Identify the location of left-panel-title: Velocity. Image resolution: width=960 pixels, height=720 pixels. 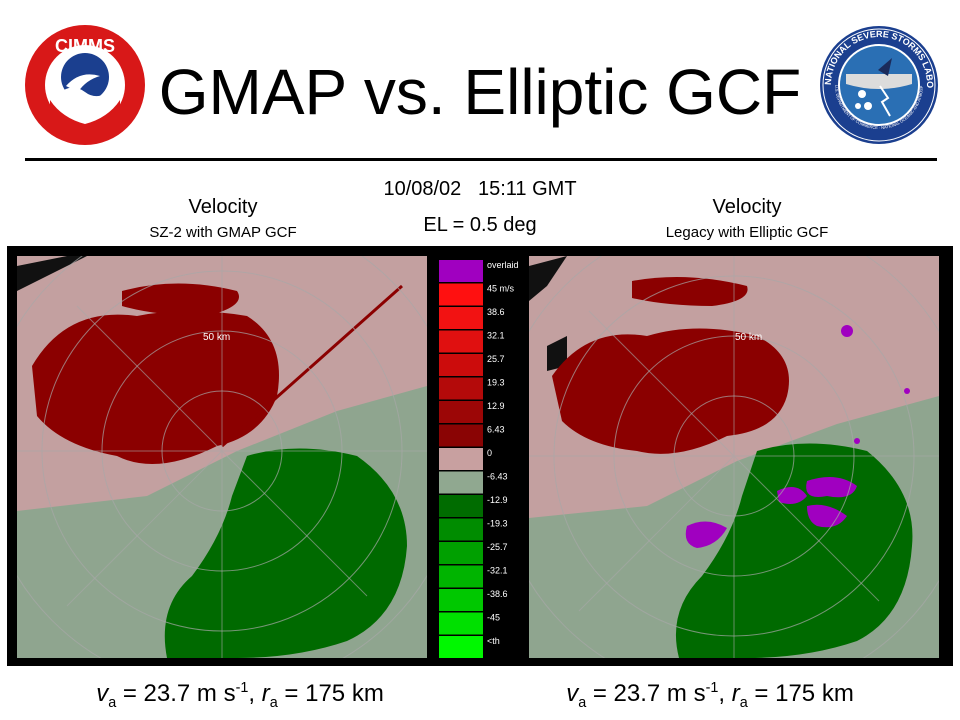
(223, 207).